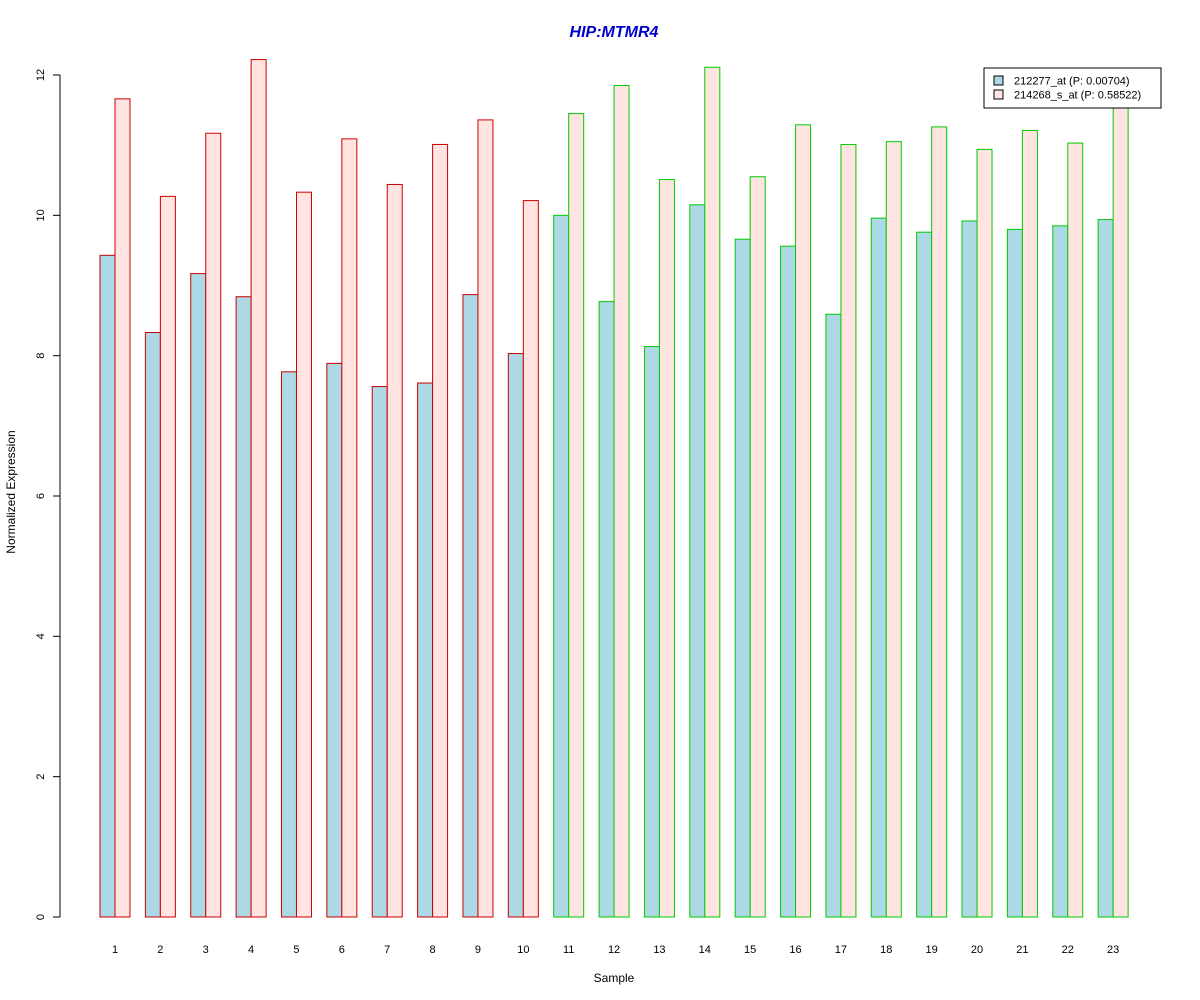 This screenshot has height=1000, width=1200. I want to click on chart-title: HIP:MTMR4, so click(614, 32).